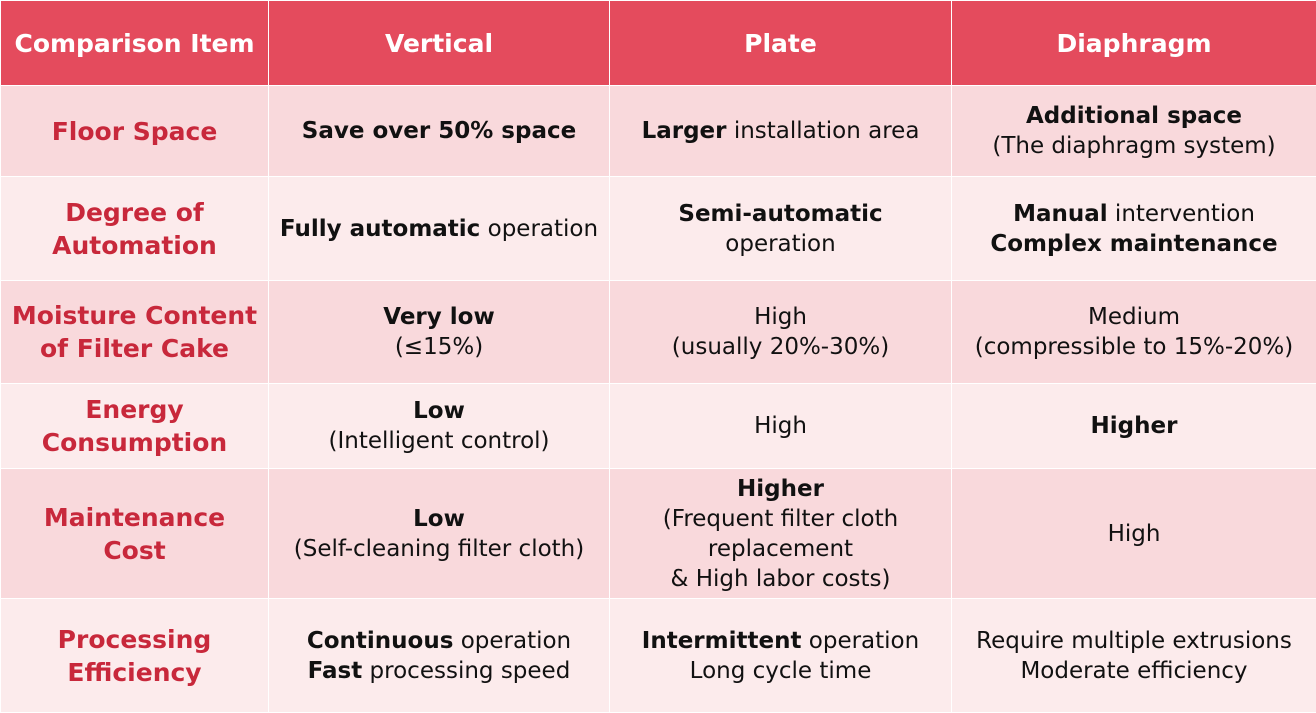  I want to click on cell-diaphragm-moisture: Medium (compressible to 15%-20%), so click(1134, 332).